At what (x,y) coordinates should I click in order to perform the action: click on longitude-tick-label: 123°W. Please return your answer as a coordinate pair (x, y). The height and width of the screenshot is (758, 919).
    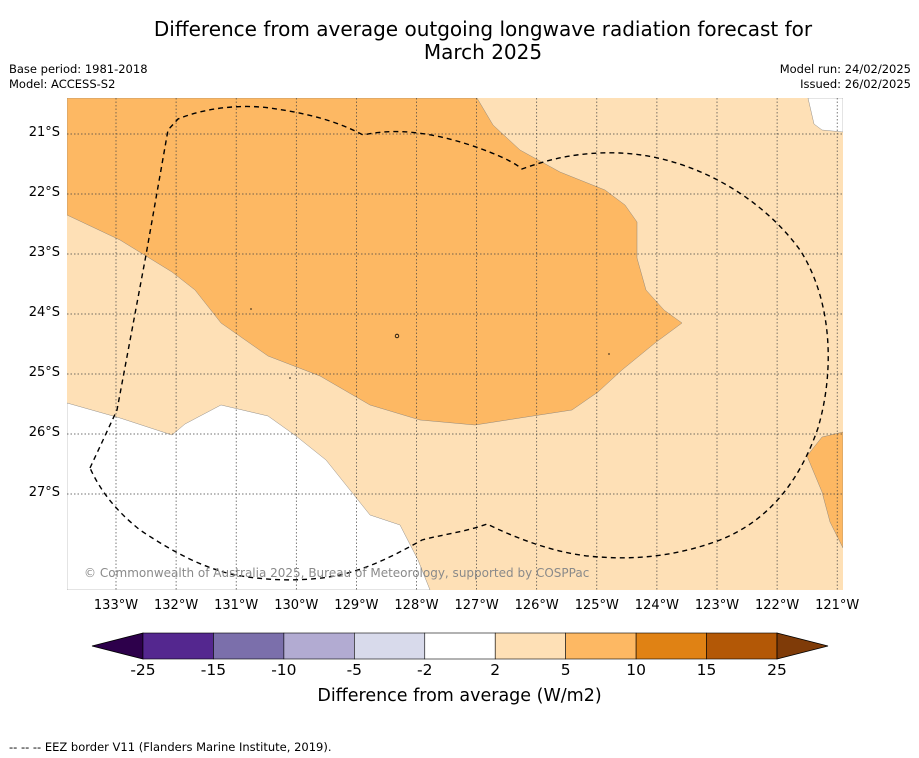
    Looking at the image, I should click on (717, 605).